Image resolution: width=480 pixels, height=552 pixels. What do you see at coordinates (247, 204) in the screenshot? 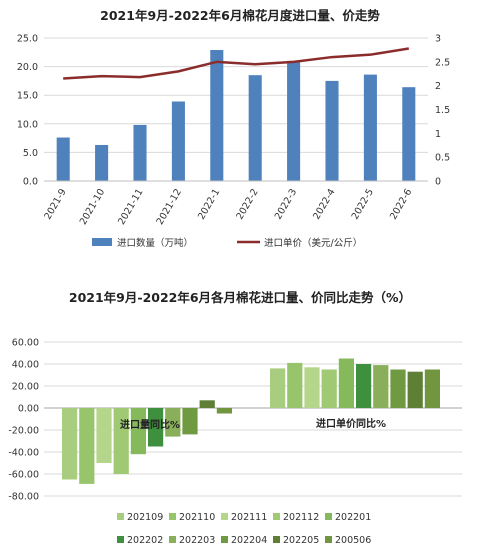
I see `x-tick-label: 2022-2` at bounding box center [247, 204].